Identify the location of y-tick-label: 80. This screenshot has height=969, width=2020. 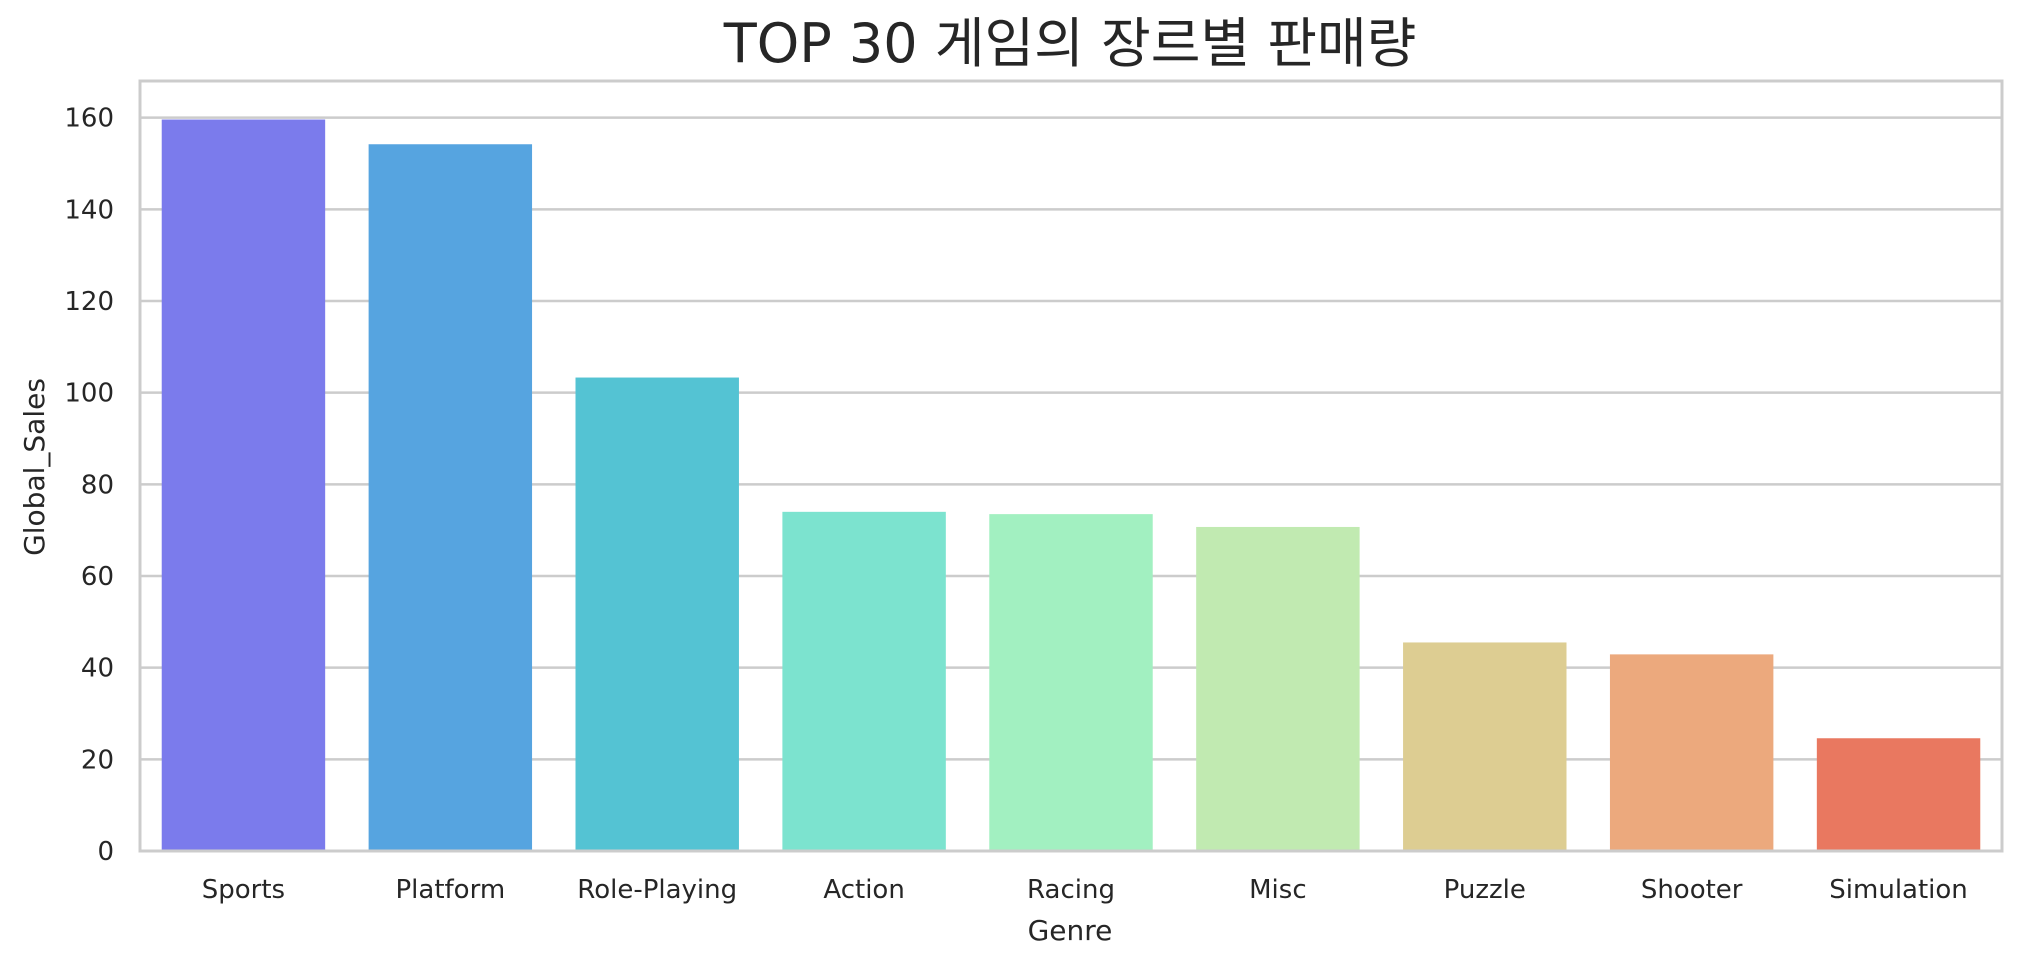
(97, 485).